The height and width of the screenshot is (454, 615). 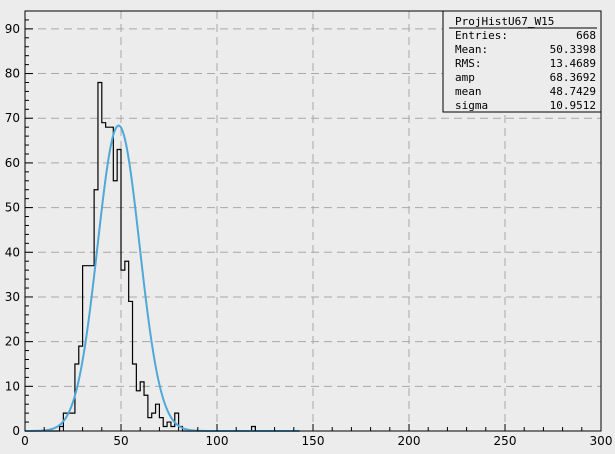 I want to click on y-tick-label: 60, so click(x=12, y=163).